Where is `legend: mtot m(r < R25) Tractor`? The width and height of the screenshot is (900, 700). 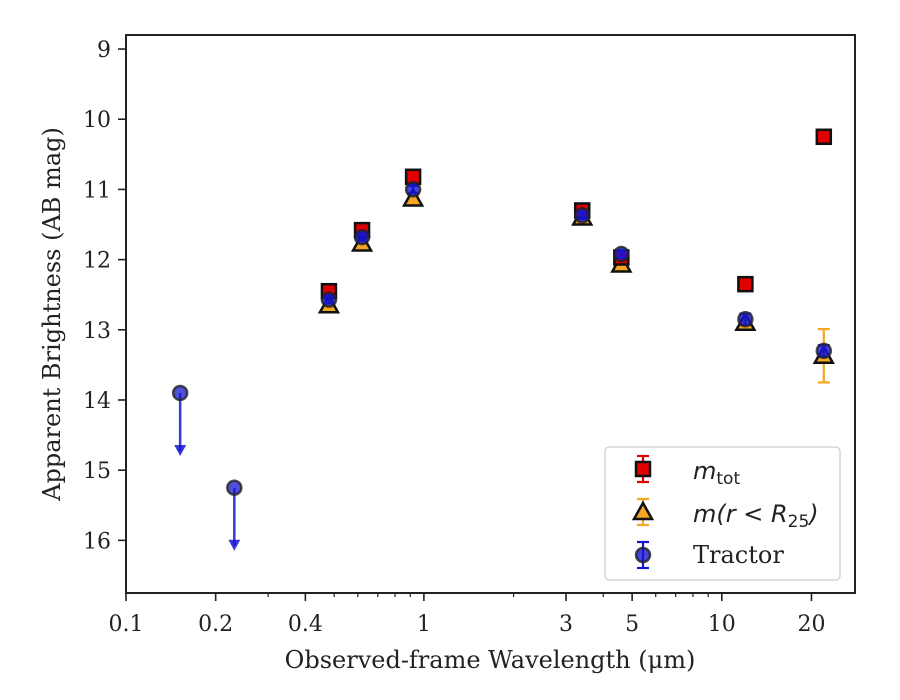
legend: mtot m(r < R25) Tractor is located at coordinates (722, 513).